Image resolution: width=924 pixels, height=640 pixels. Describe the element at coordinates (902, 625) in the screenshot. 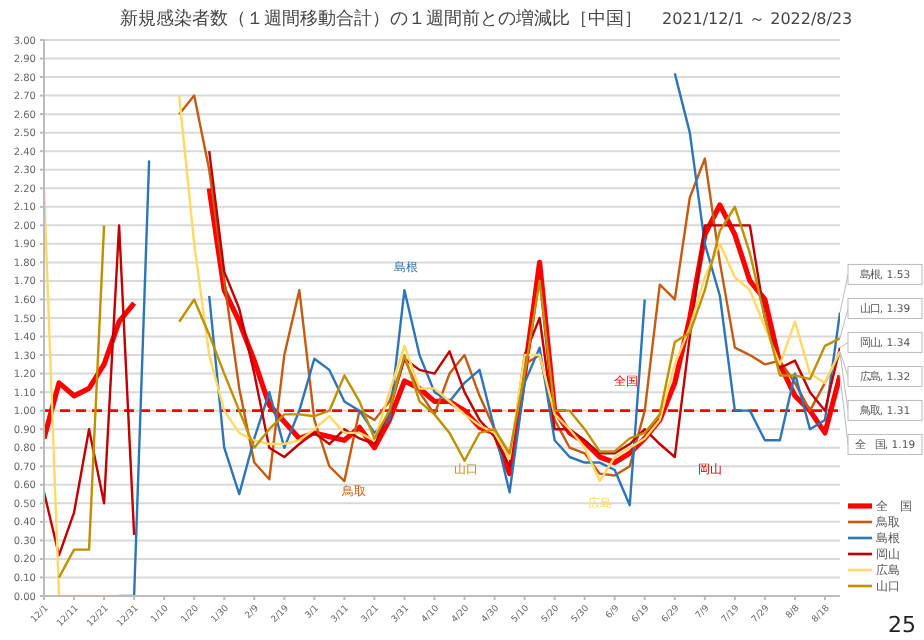

I see `text: 25` at that location.